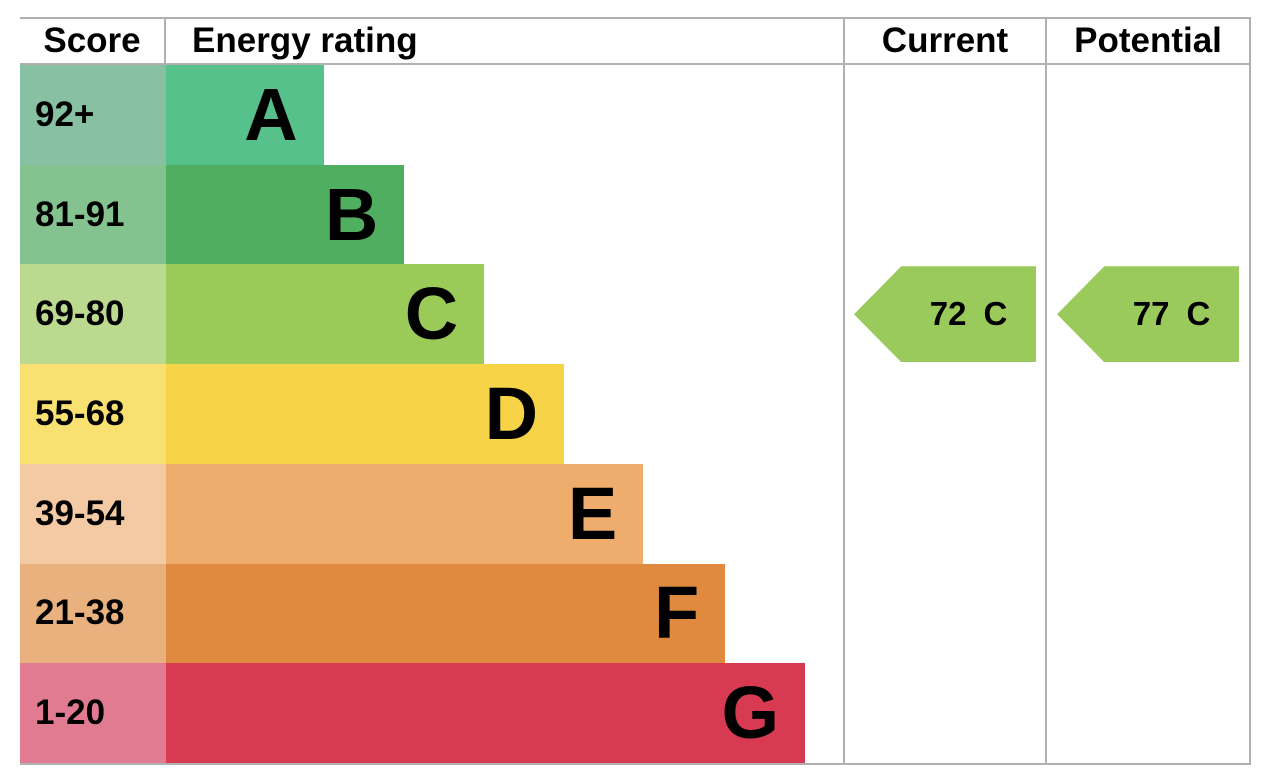  What do you see at coordinates (351, 214) in the screenshot?
I see `band-letter-b: B` at bounding box center [351, 214].